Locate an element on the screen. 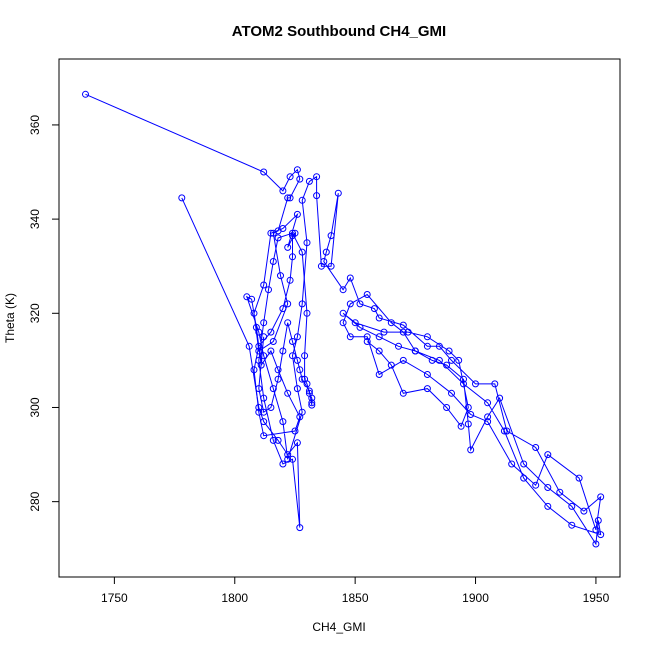 Image resolution: width=650 pixels, height=650 pixels. x-tick-label: 1900 is located at coordinates (475, 598).